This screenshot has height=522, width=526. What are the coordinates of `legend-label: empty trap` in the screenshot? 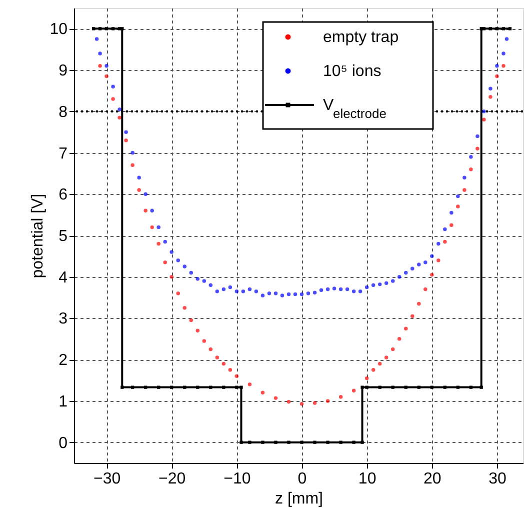 It's located at (361, 37).